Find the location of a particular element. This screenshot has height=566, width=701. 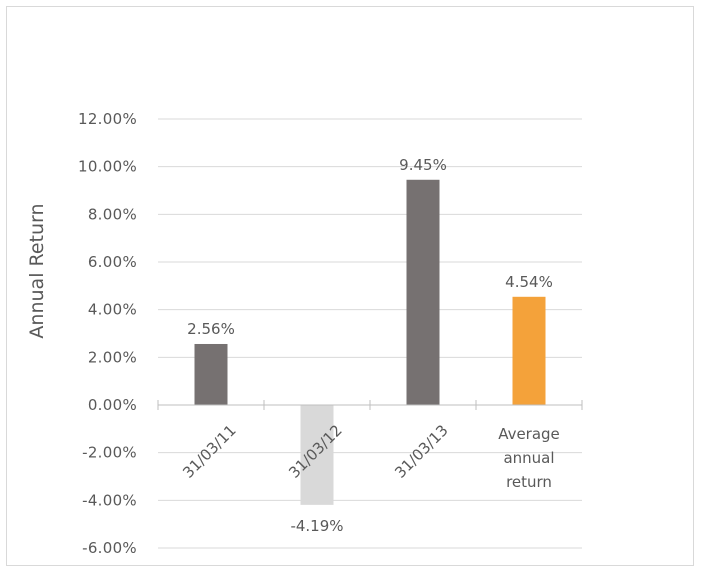

y-tick-label: 0.00% is located at coordinates (112, 405).